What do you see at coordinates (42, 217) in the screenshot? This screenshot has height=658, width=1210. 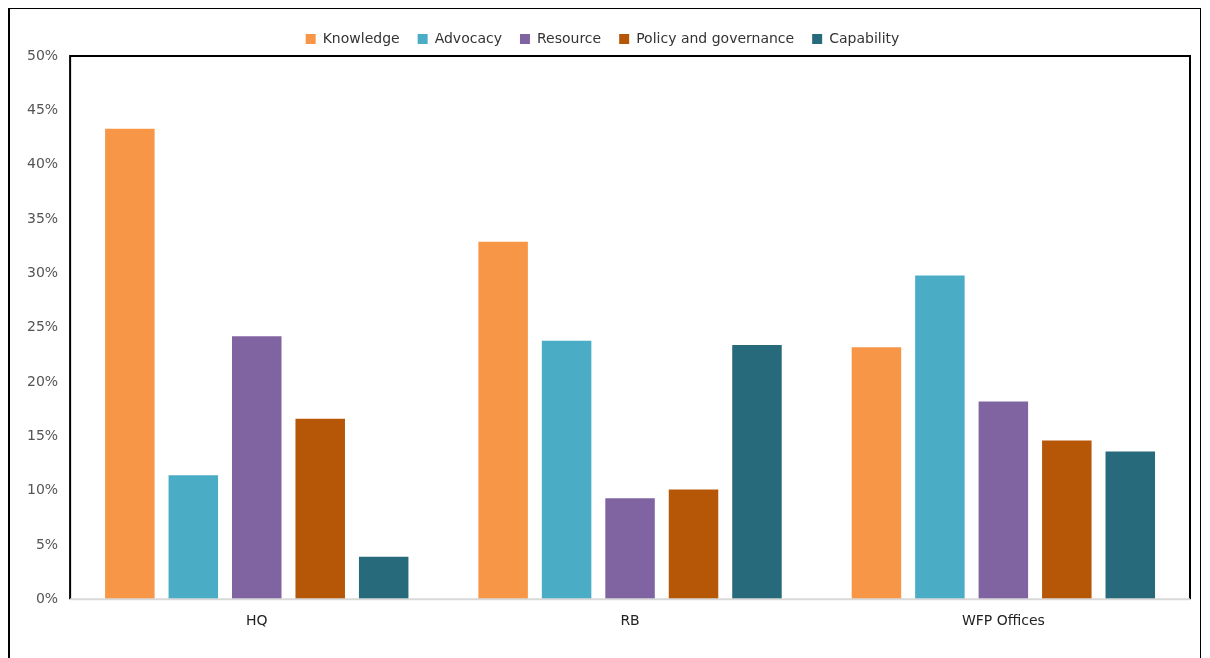 I see `y-tick-label: 35%` at bounding box center [42, 217].